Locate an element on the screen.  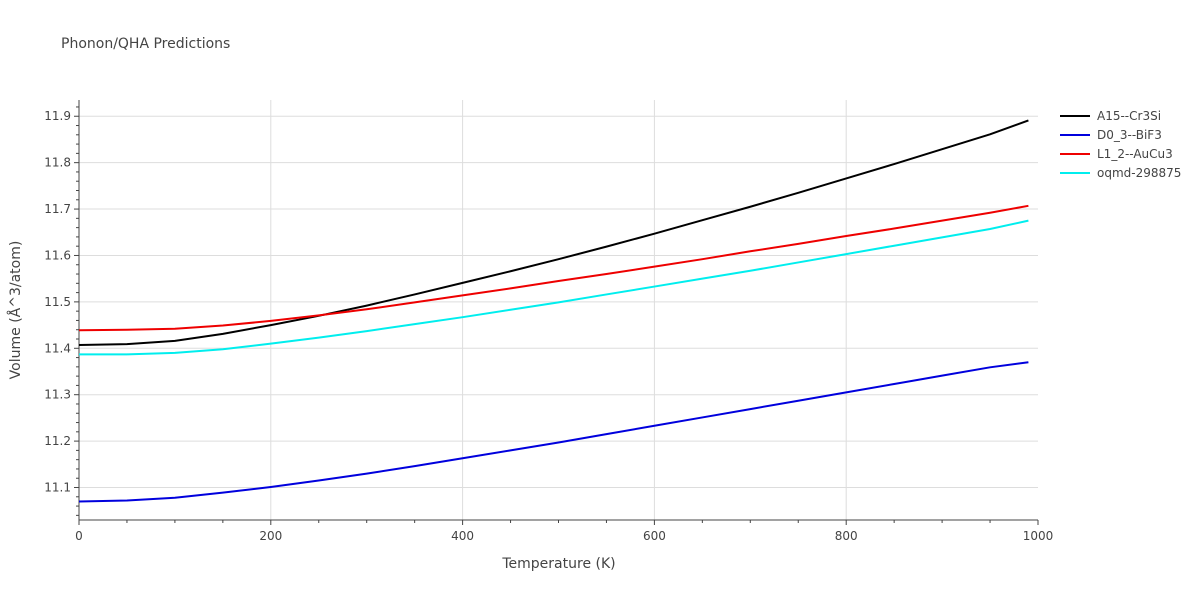
y-tick-label: 11.8 is located at coordinates (57, 163).